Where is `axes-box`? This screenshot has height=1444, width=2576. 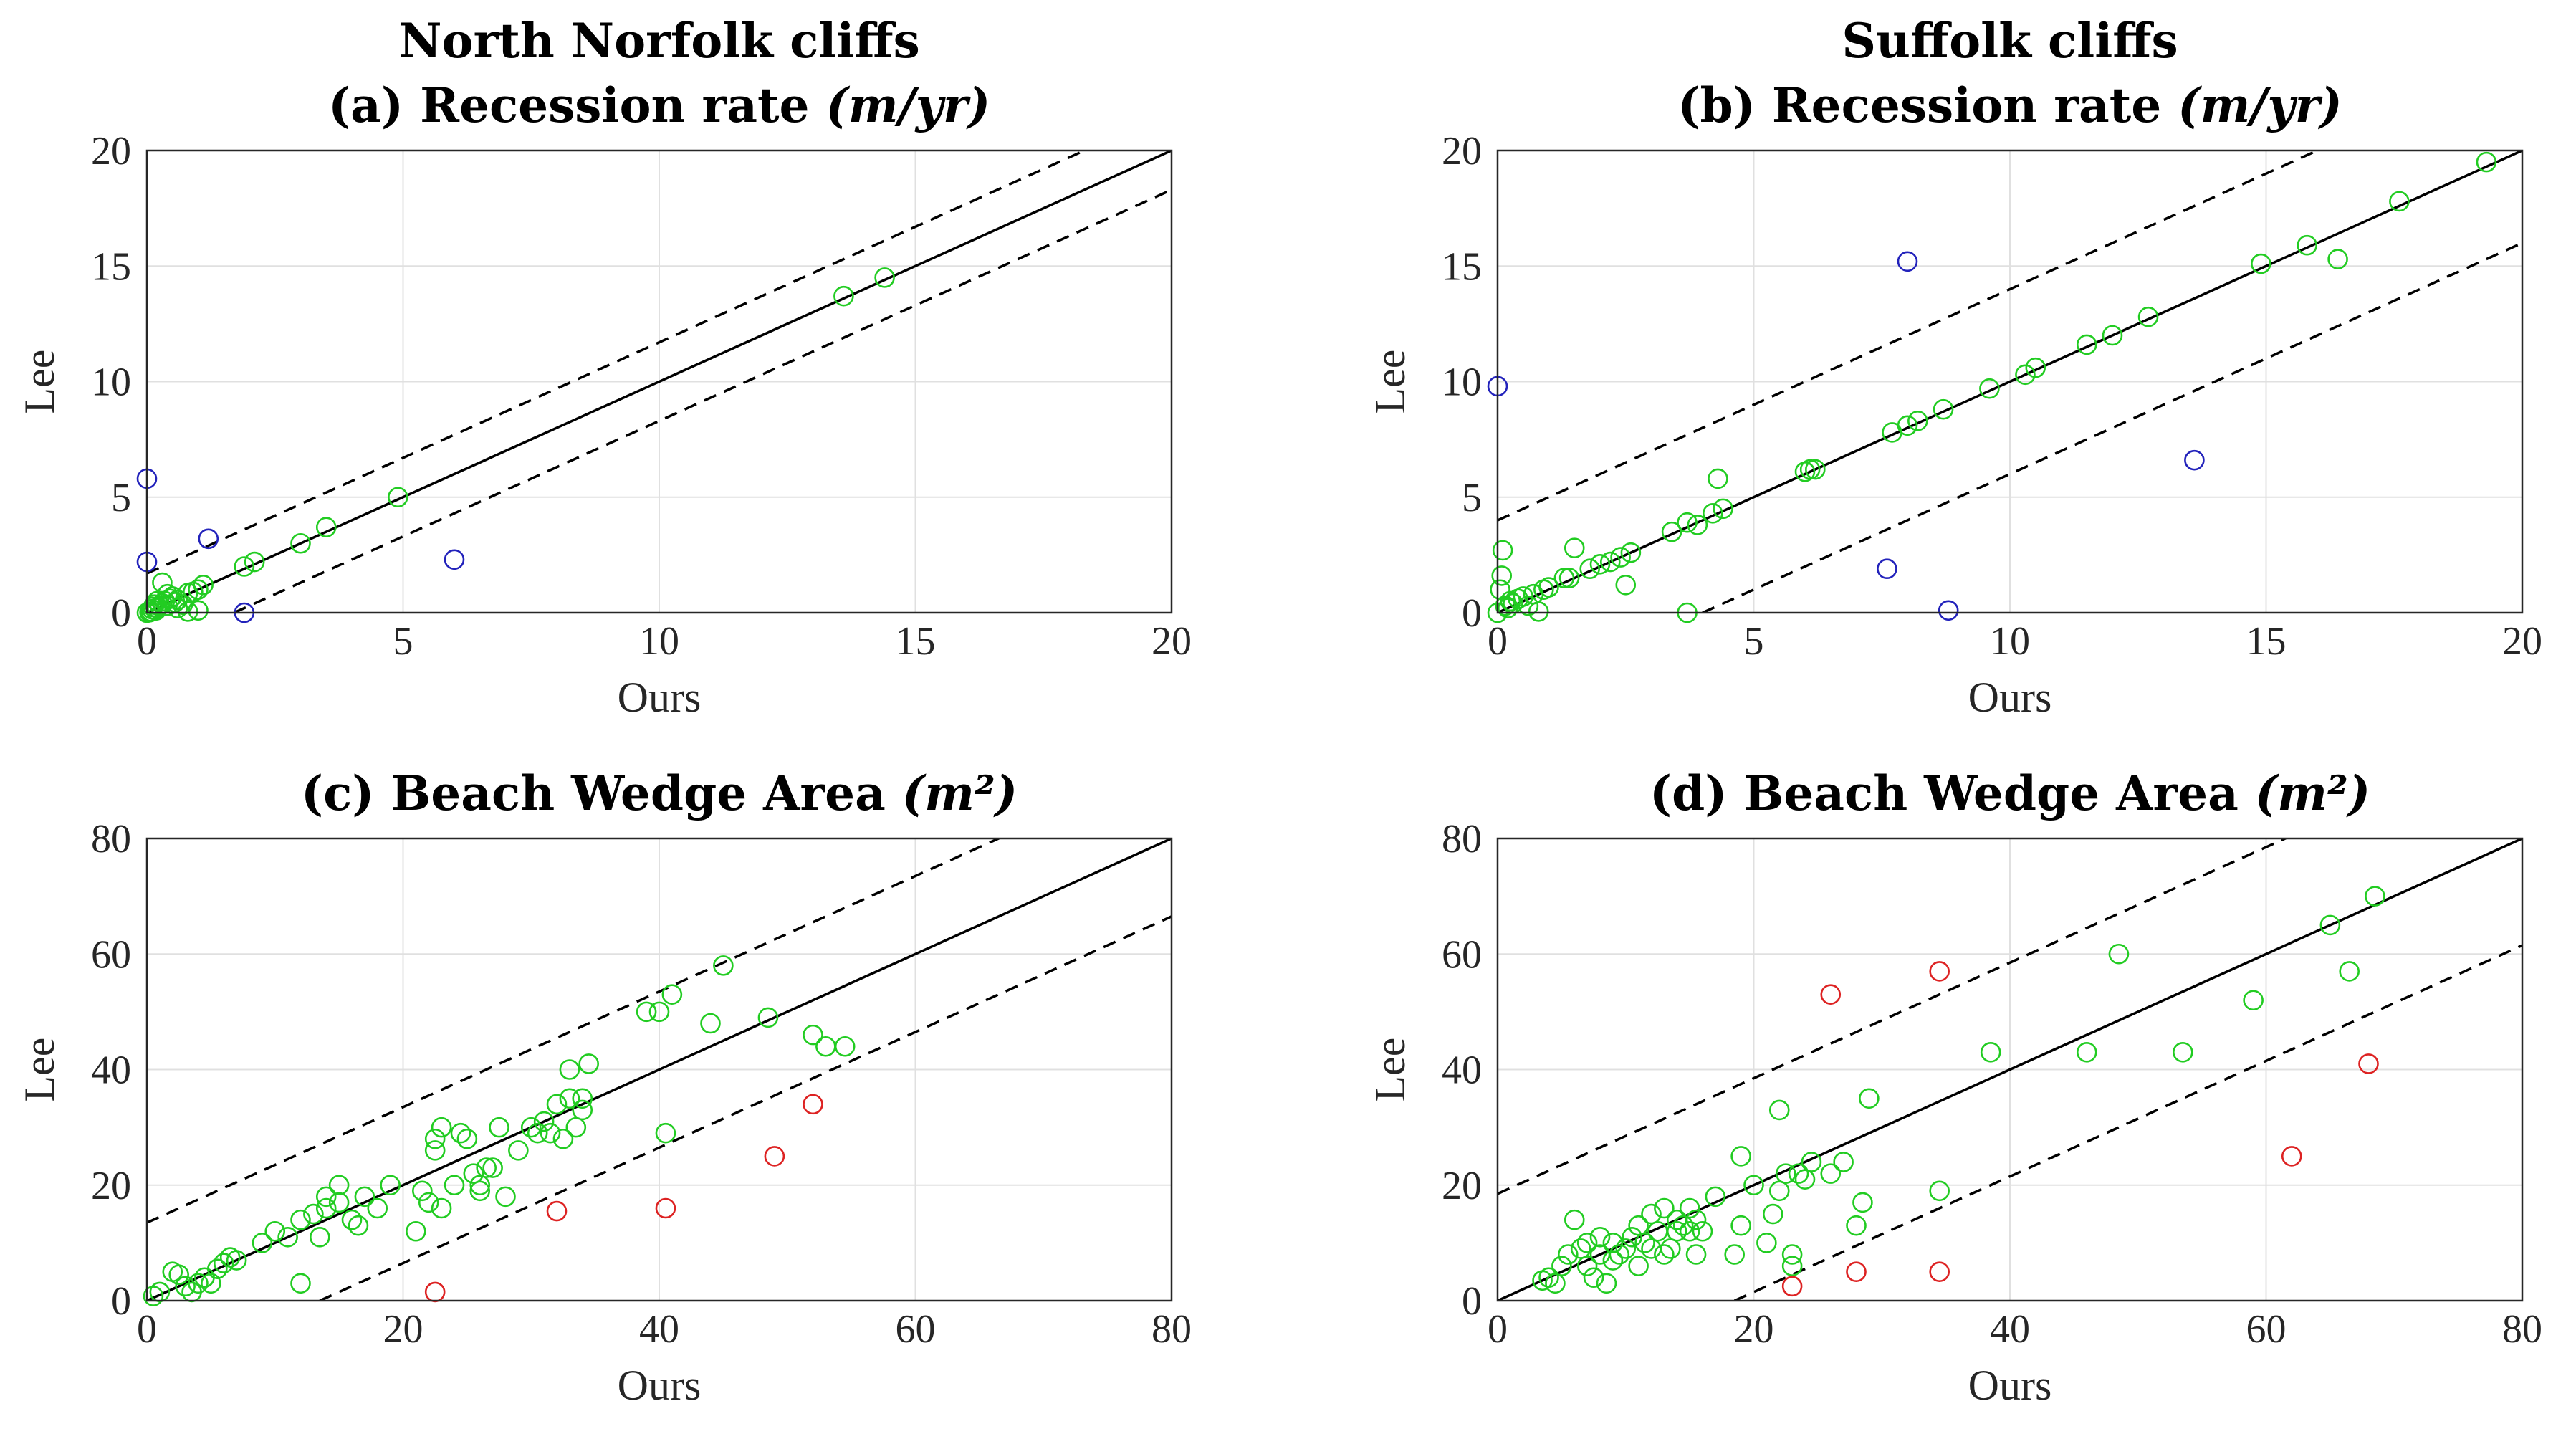 axes-box is located at coordinates (2010, 381).